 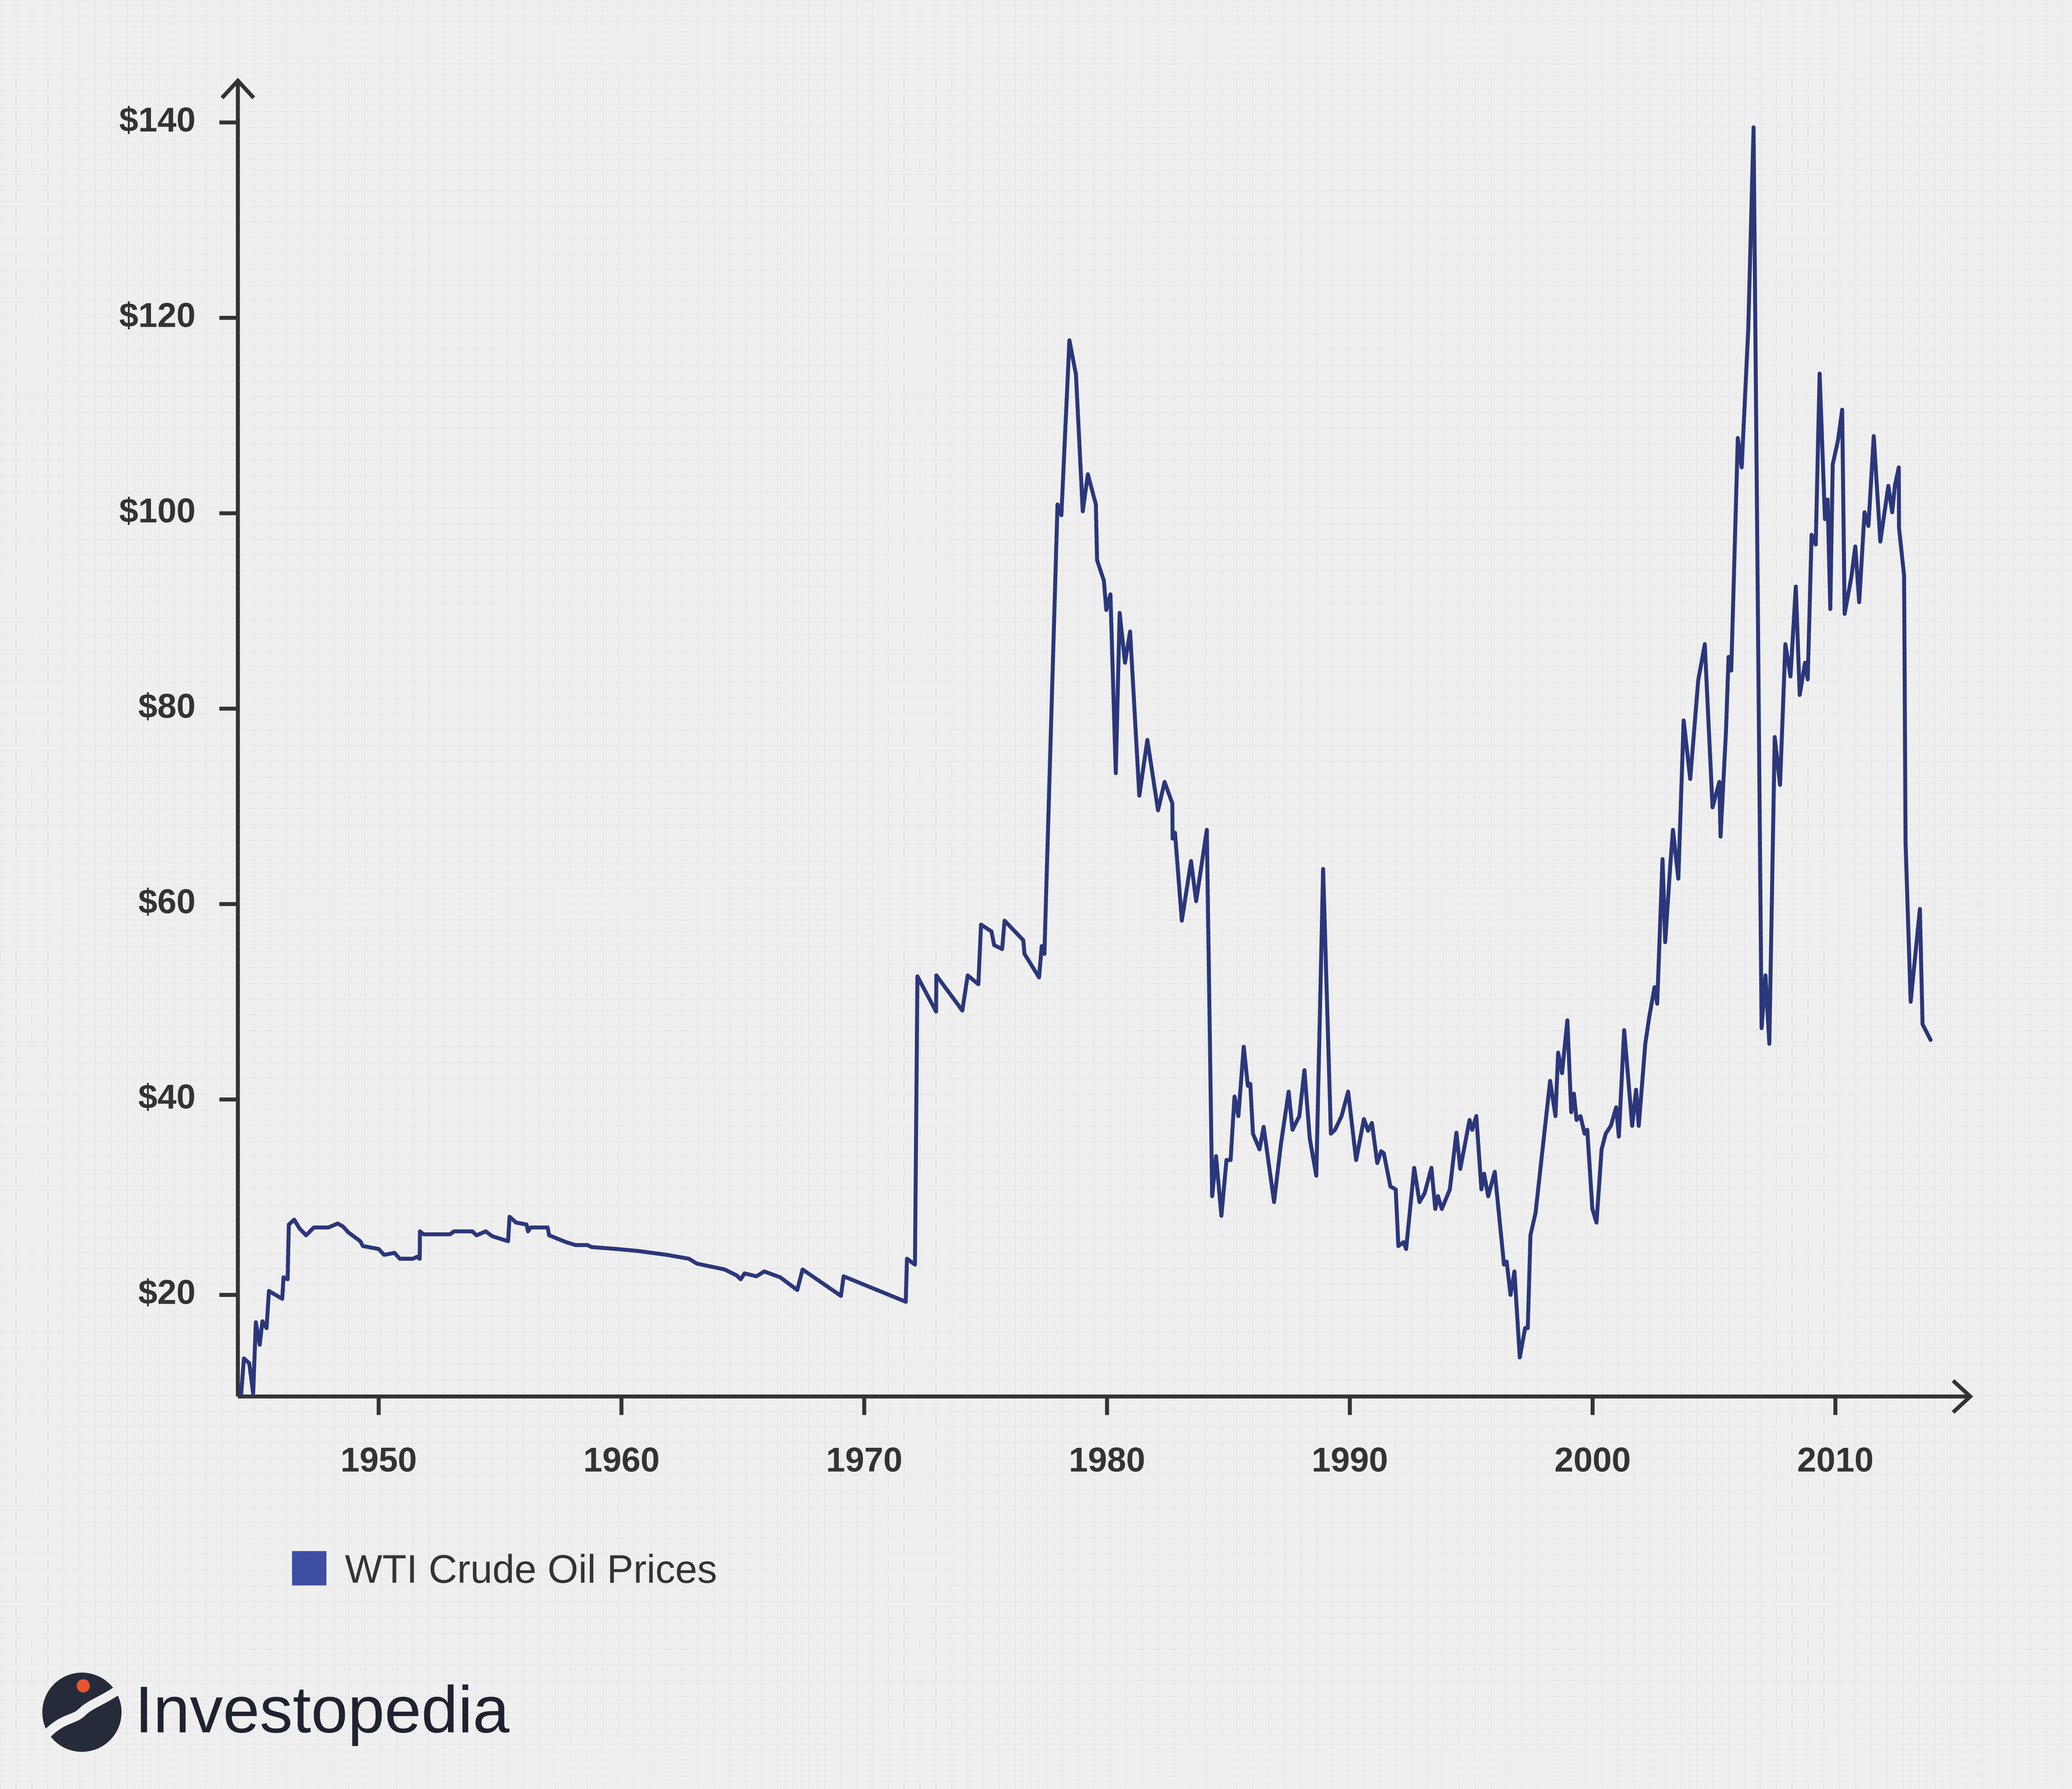 What do you see at coordinates (864, 1460) in the screenshot?
I see `x-tick-label: 1970` at bounding box center [864, 1460].